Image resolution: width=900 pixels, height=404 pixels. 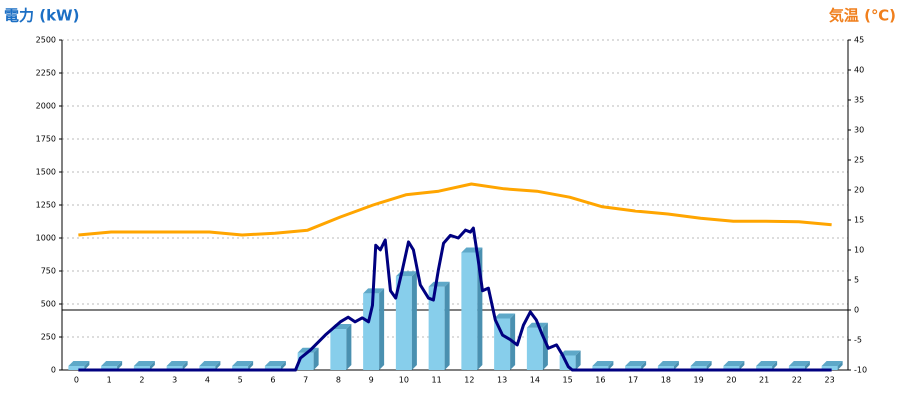 I want to click on x-tick-label: 10, so click(x=404, y=380).